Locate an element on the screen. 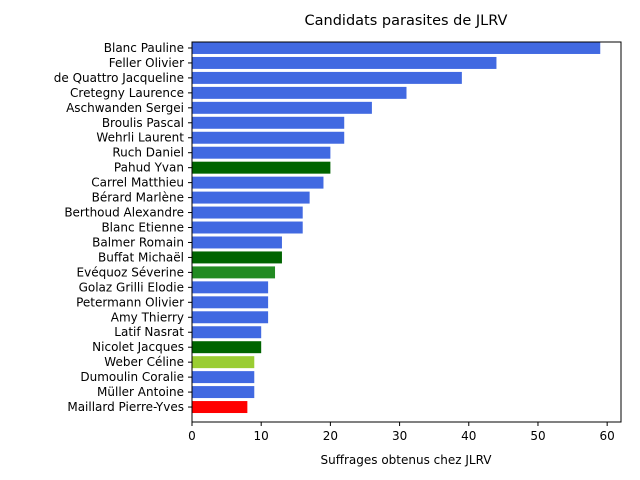 This screenshot has height=480, width=640. y-tick-label: Maillard Pierre-Yves is located at coordinates (125, 407).